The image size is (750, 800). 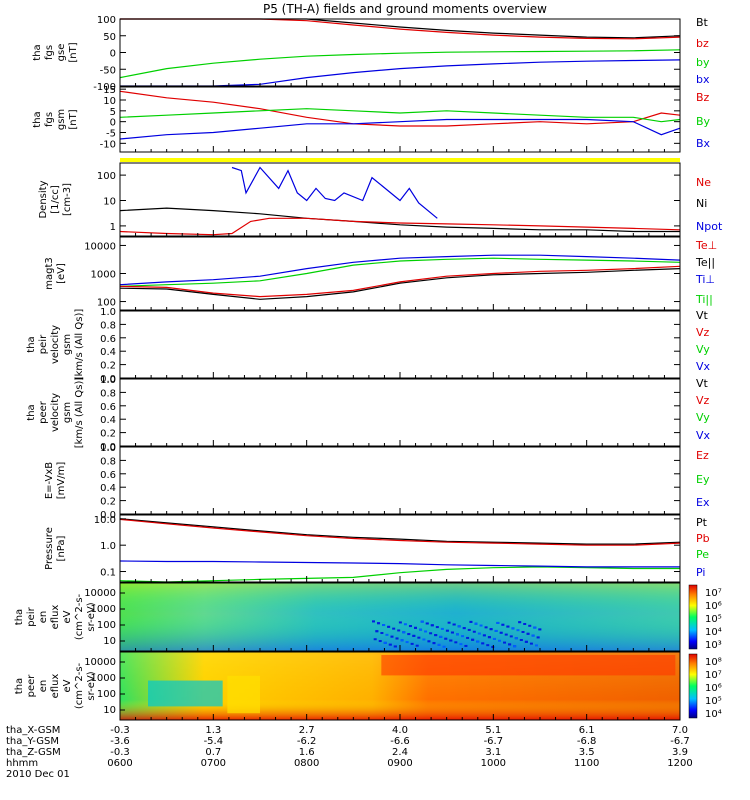 What do you see at coordinates (55, 412) in the screenshot?
I see `y-axis-label: velocity` at bounding box center [55, 412].